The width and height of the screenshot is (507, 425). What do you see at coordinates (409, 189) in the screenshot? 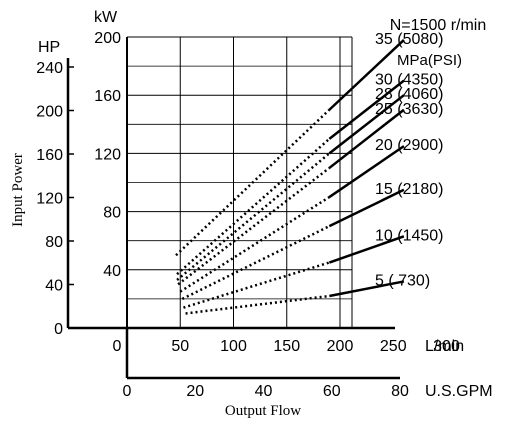
I see `series-label-2: 15 (2180)` at bounding box center [409, 189].